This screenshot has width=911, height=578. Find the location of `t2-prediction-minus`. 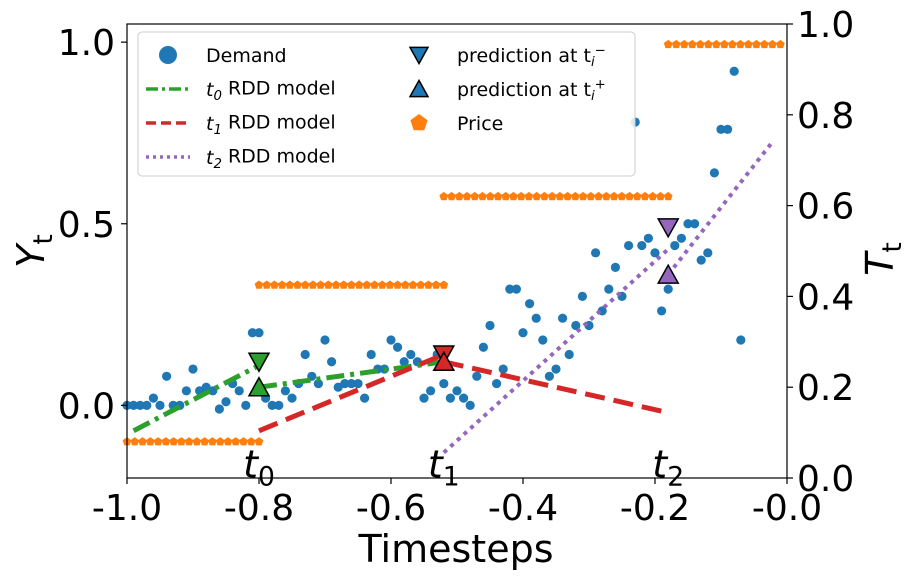

t2-prediction-minus is located at coordinates (668, 228).